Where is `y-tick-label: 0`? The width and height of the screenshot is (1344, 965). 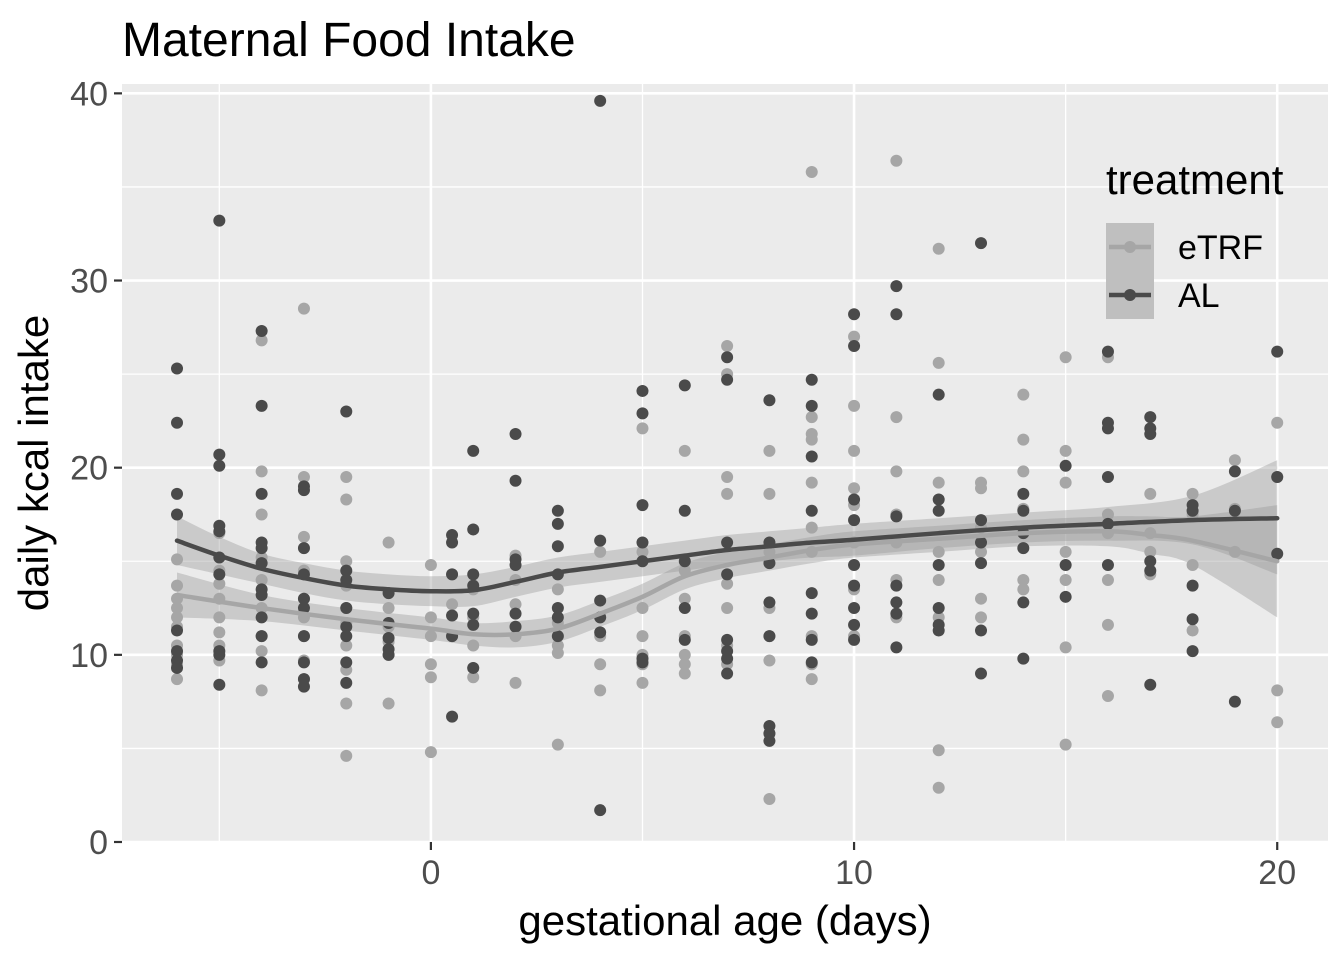
y-tick-label: 0 is located at coordinates (98, 843).